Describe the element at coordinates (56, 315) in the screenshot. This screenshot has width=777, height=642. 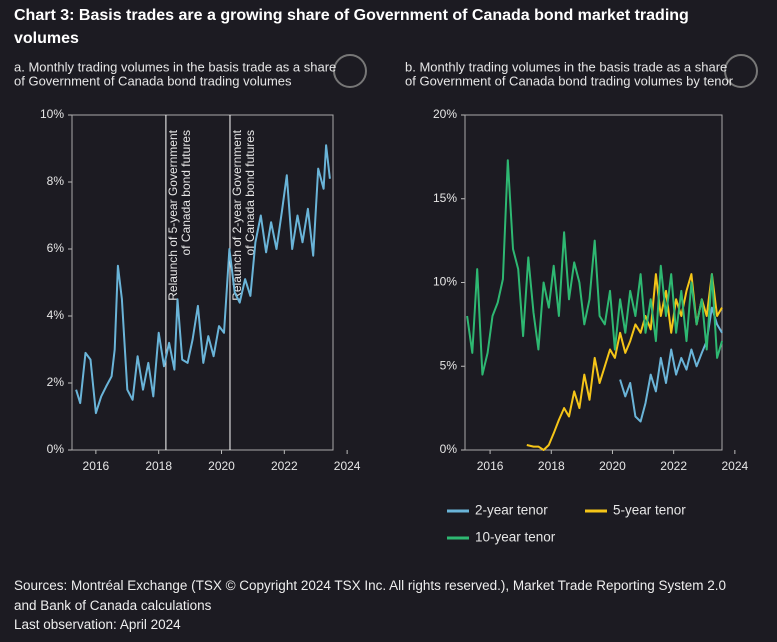
I see `y-tick-label: 4%` at that location.